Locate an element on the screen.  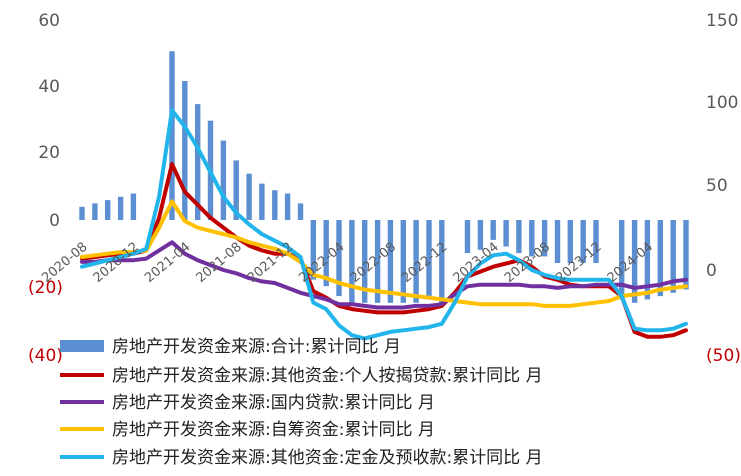
right-tick-label: 50 is located at coordinates (717, 186).